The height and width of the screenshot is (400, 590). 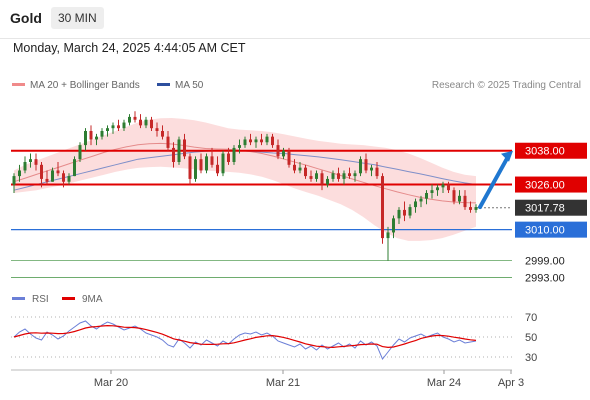 What do you see at coordinates (444, 383) in the screenshot?
I see `x-tick-label: Mar 24` at bounding box center [444, 383].